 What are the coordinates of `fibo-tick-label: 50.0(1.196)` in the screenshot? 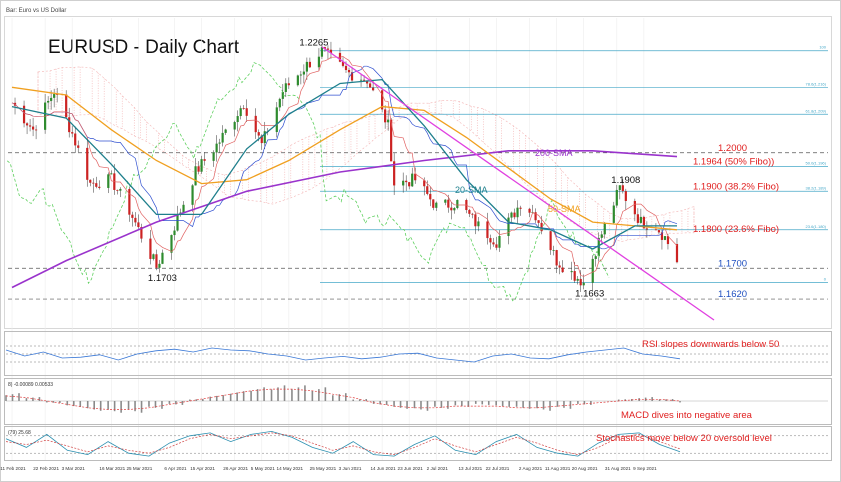 It's located at (816, 163).